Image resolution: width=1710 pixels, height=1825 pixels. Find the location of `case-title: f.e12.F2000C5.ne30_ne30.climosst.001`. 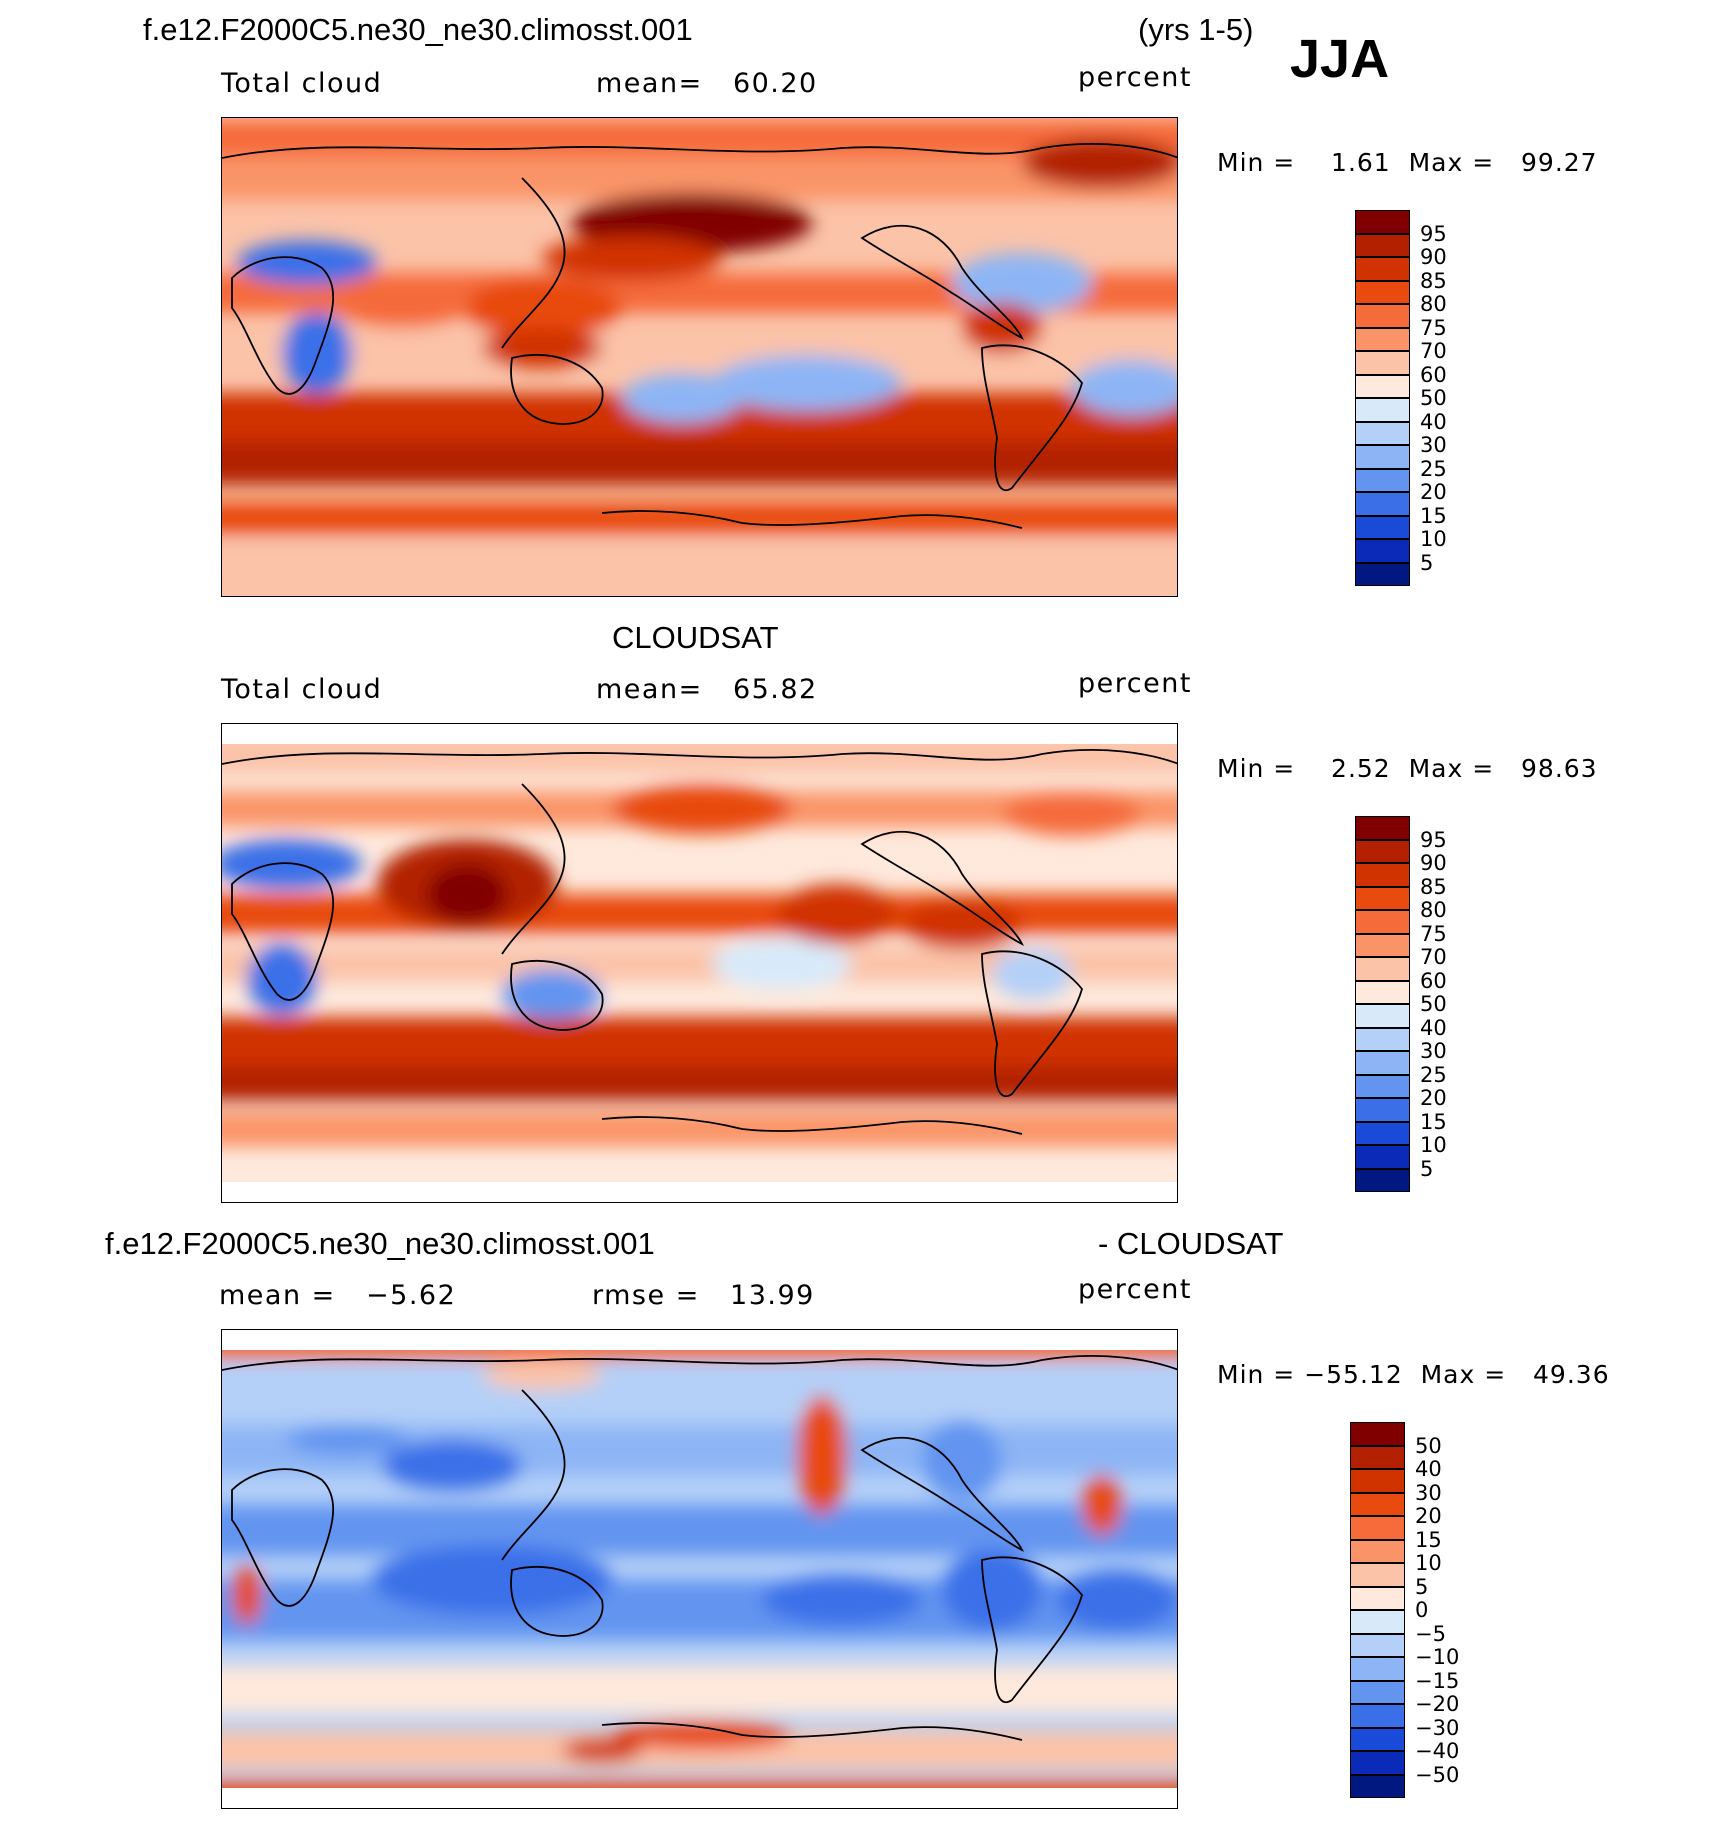

case-title: f.e12.F2000C5.ne30_ne30.climosst.001 is located at coordinates (418, 29).